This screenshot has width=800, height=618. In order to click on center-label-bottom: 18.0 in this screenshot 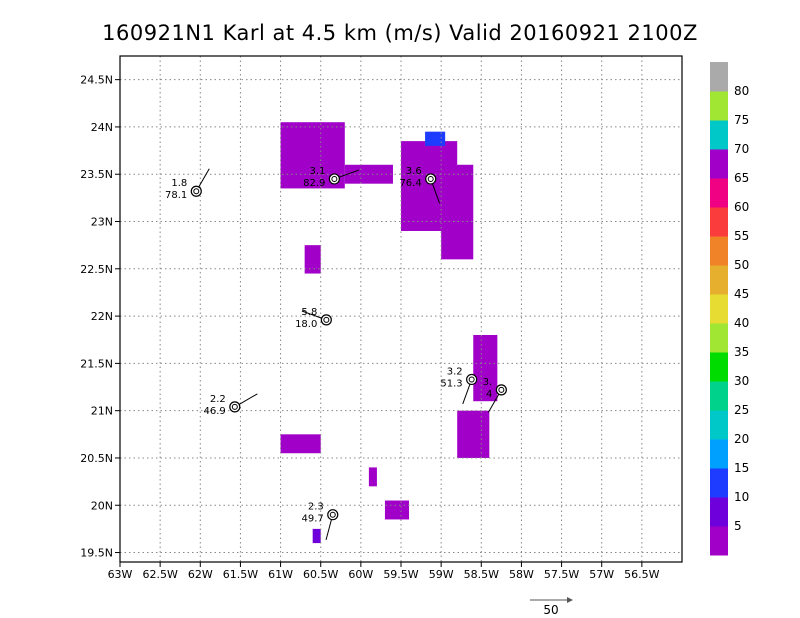, I will do `click(306, 324)`.